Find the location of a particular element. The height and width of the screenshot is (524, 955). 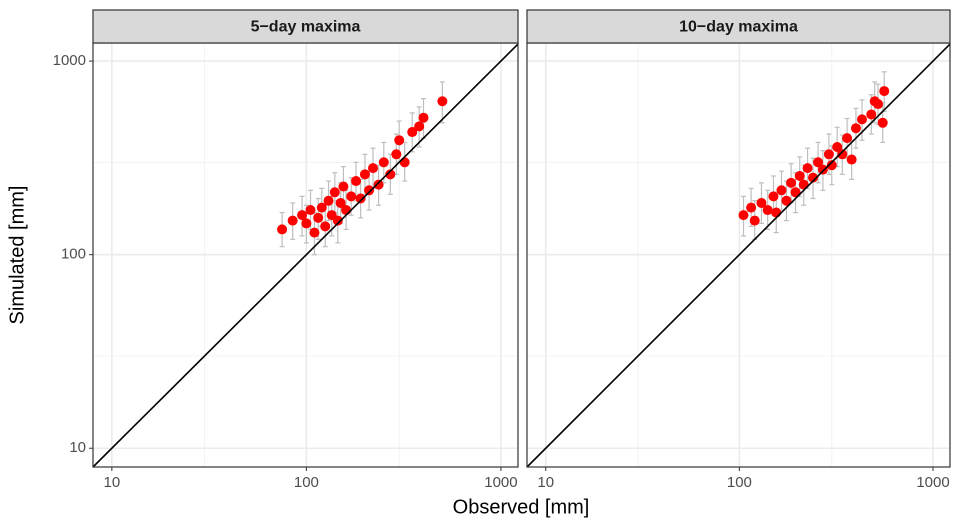

y-tick-label: 10 is located at coordinates (77, 447).